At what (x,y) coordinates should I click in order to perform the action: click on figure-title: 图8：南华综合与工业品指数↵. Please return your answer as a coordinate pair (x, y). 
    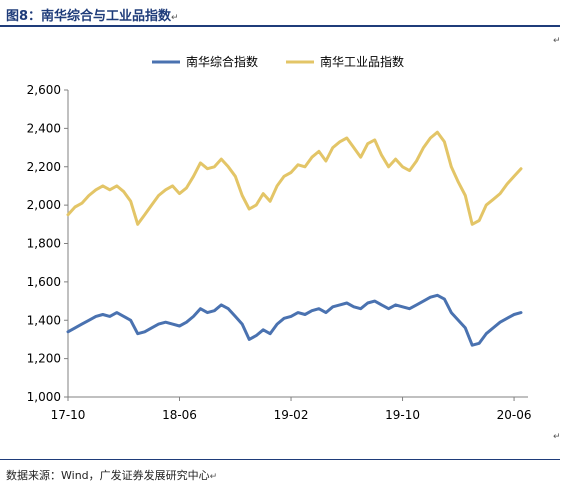
    Looking at the image, I should click on (92, 14).